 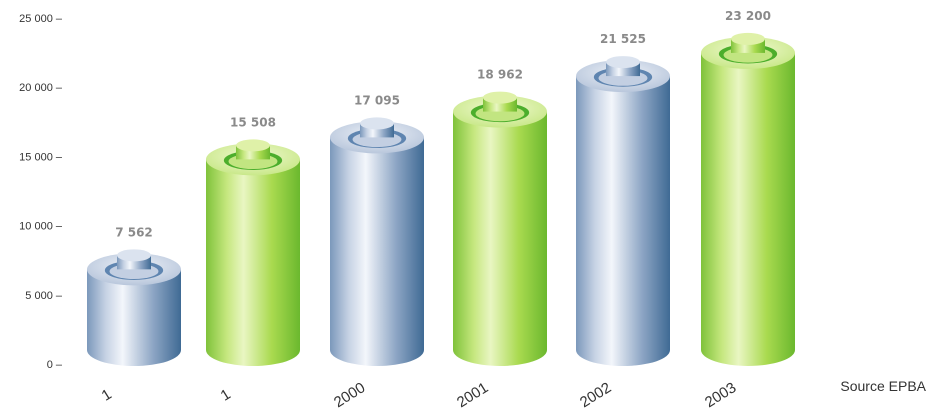 What do you see at coordinates (41, 227) in the screenshot?
I see `y-tick-label: 10 000 –` at bounding box center [41, 227].